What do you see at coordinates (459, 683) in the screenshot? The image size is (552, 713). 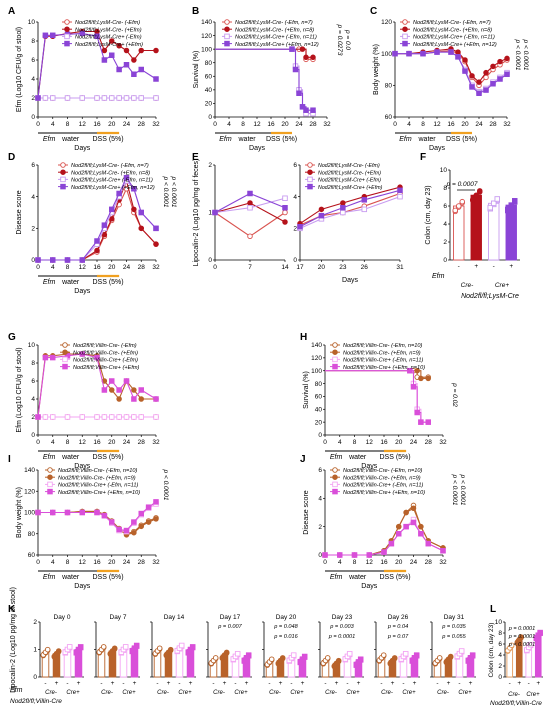 I see `chart-K-panel-7-efm-tick: -` at bounding box center [459, 683].